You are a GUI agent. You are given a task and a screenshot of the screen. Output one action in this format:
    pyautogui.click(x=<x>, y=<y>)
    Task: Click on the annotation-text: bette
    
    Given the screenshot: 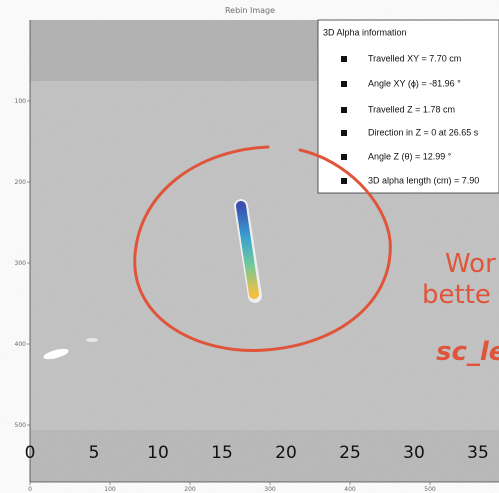 What is the action you would take?
    pyautogui.click(x=456, y=295)
    